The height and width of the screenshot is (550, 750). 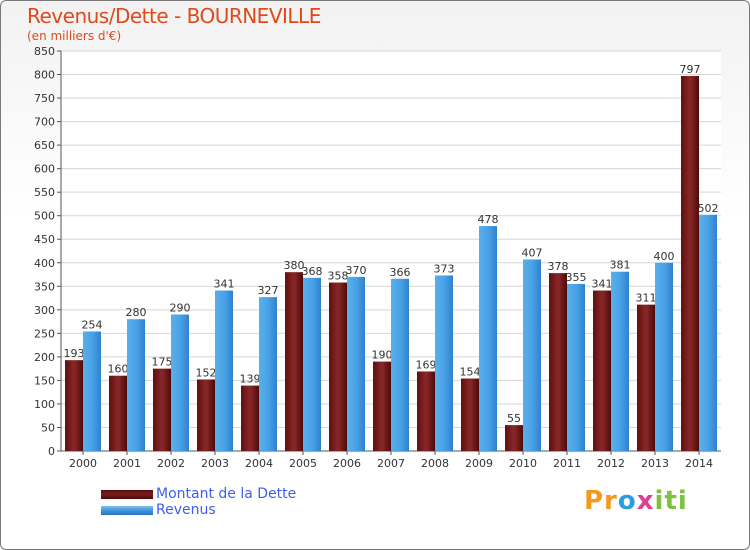 I want to click on data-label-revenue: 341, so click(x=224, y=284).